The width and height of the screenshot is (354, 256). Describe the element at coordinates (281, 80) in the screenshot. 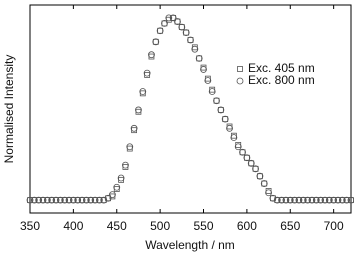

I see `legend-label: Exc. 800 nm` at that location.